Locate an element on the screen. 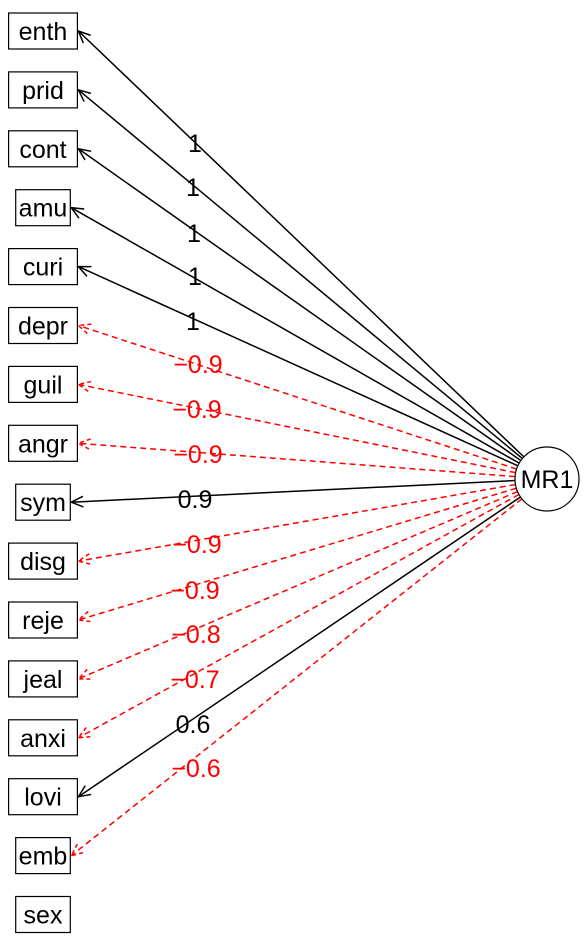 The height and width of the screenshot is (945, 585). loading-label-angr: −0.9 is located at coordinates (197, 455).